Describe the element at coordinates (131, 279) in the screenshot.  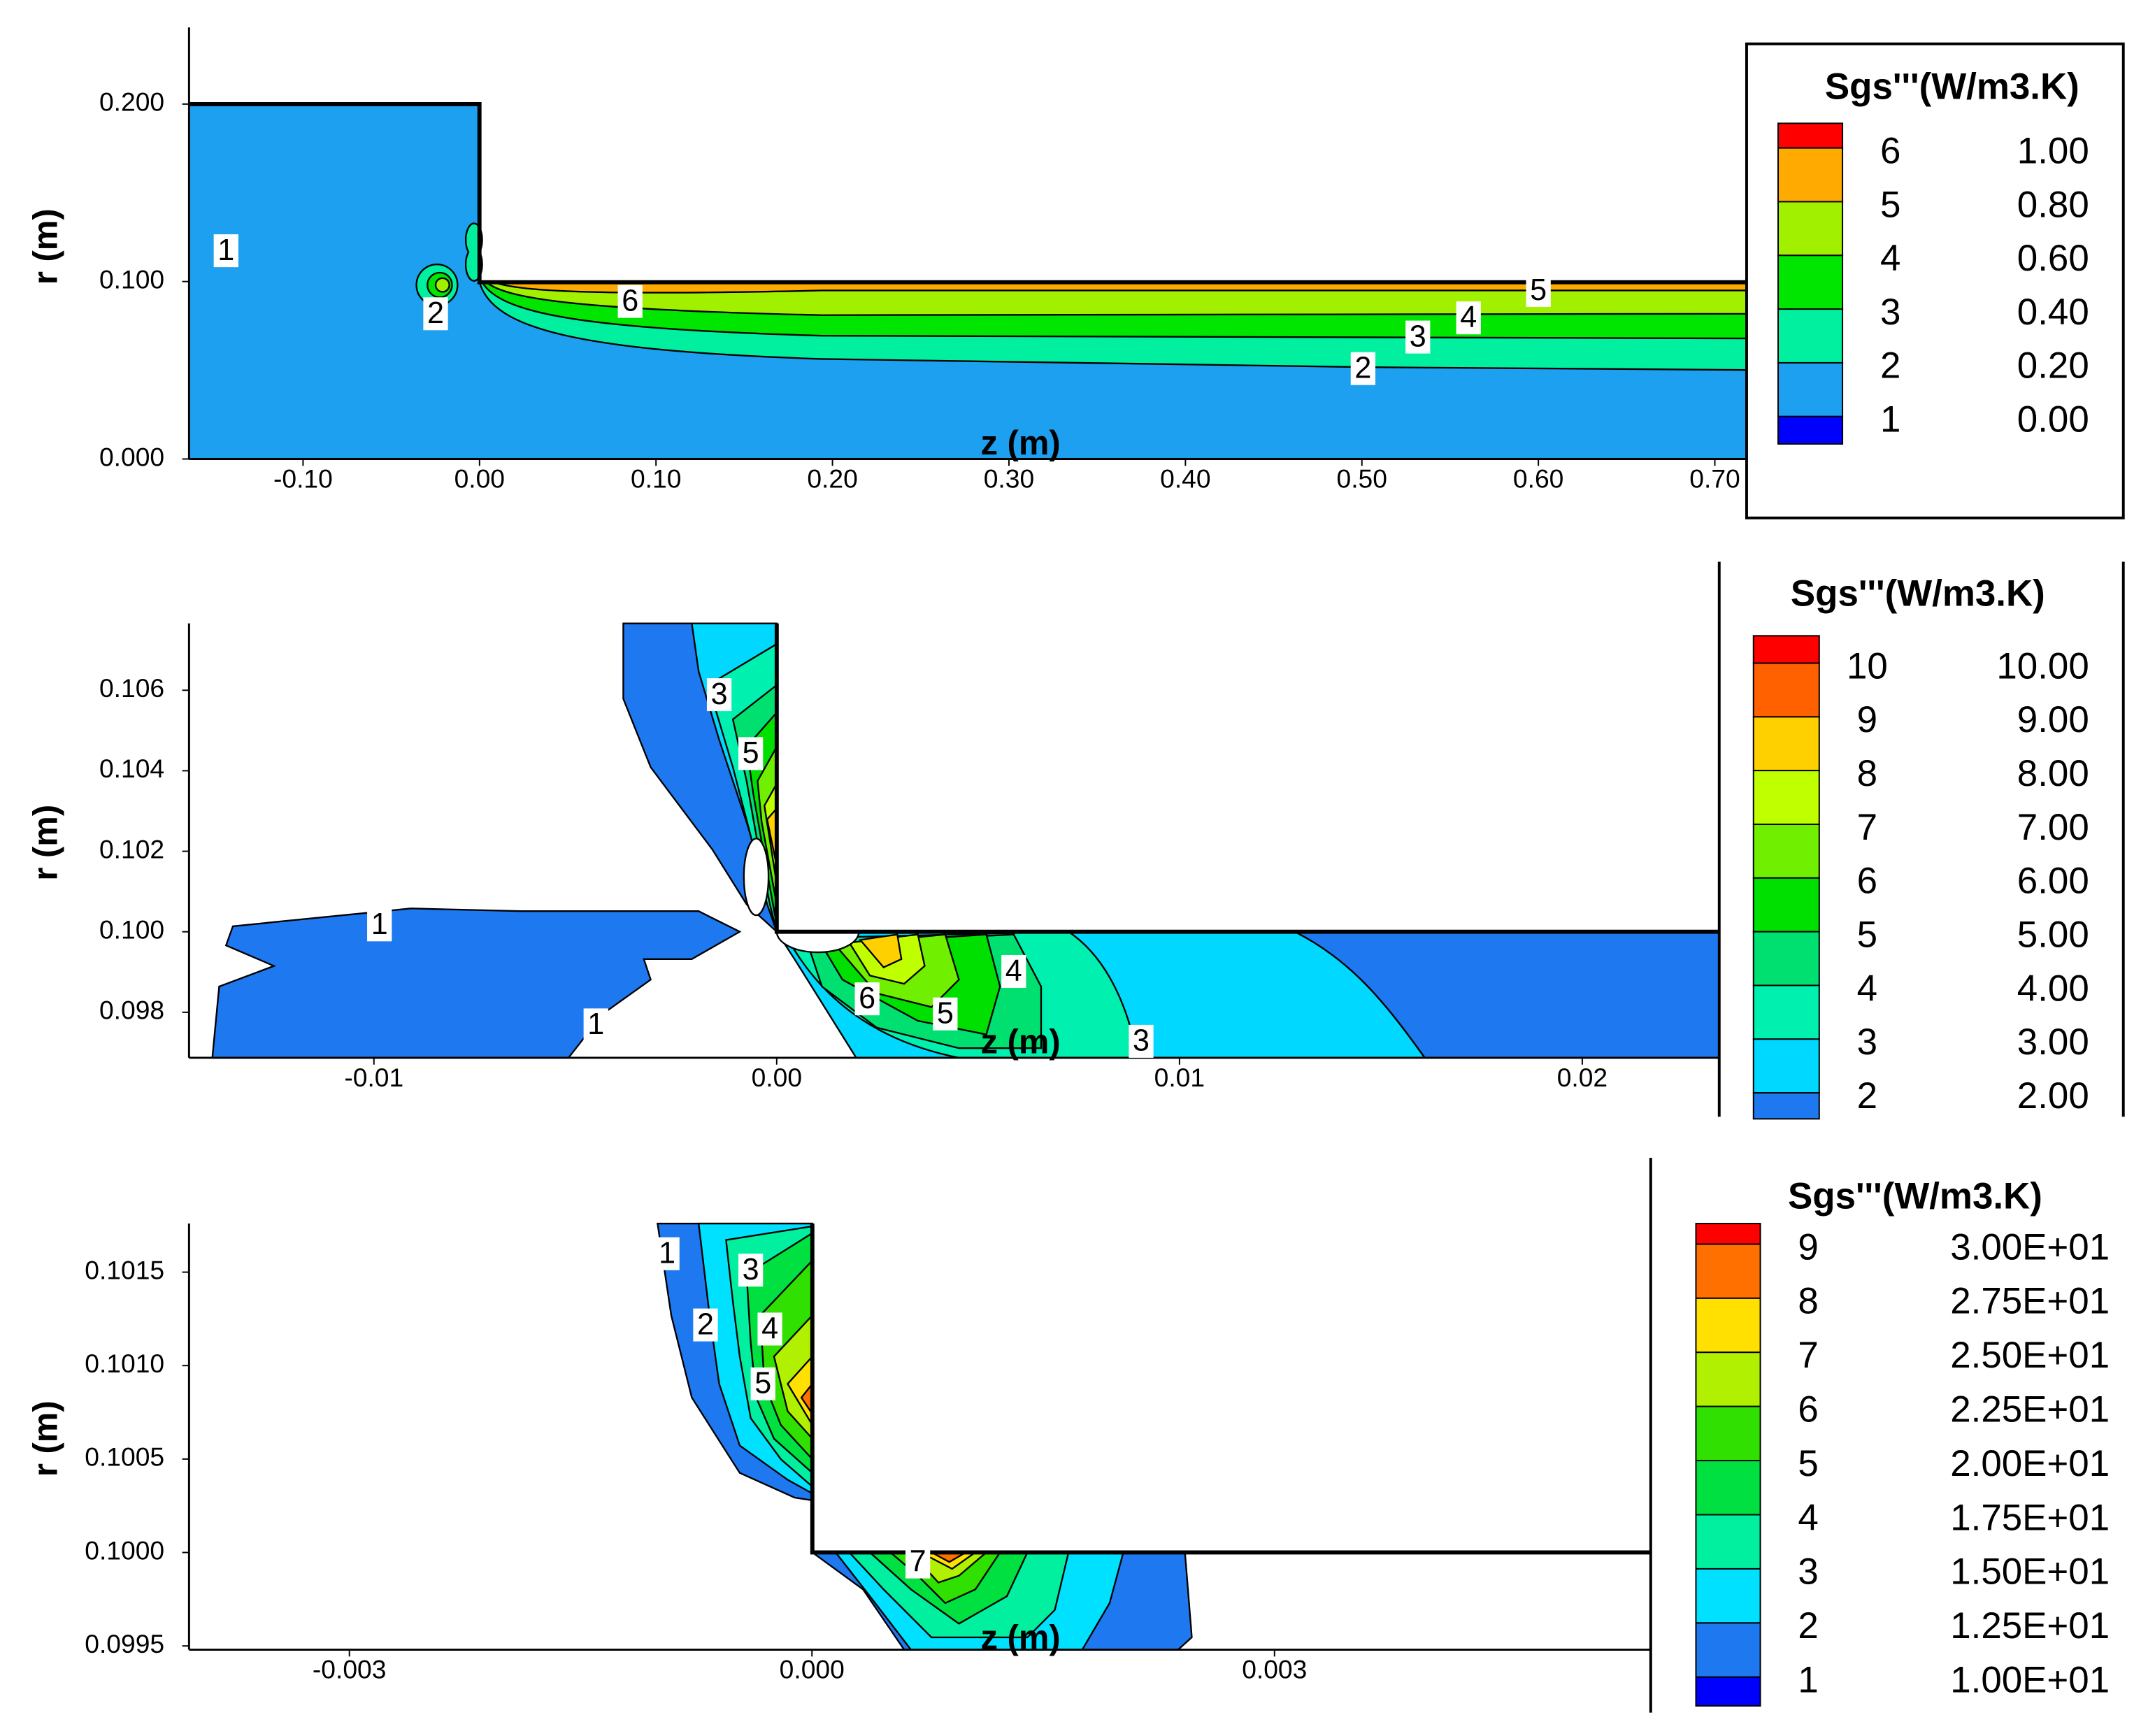
I see `y-tick-label: 0.100` at that location.